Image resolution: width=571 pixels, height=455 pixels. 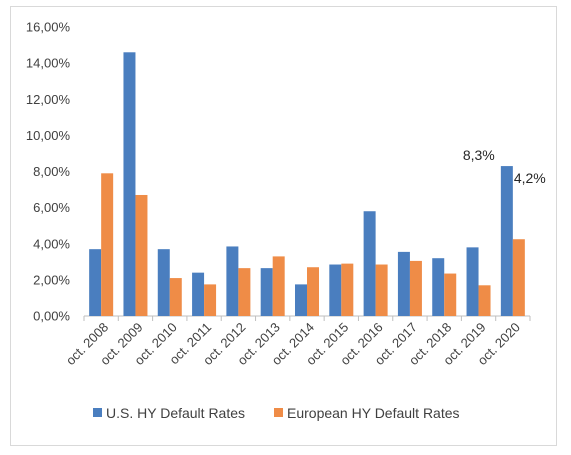 What do you see at coordinates (48, 135) in the screenshot?
I see `y-tick-label: 10,00%` at bounding box center [48, 135].